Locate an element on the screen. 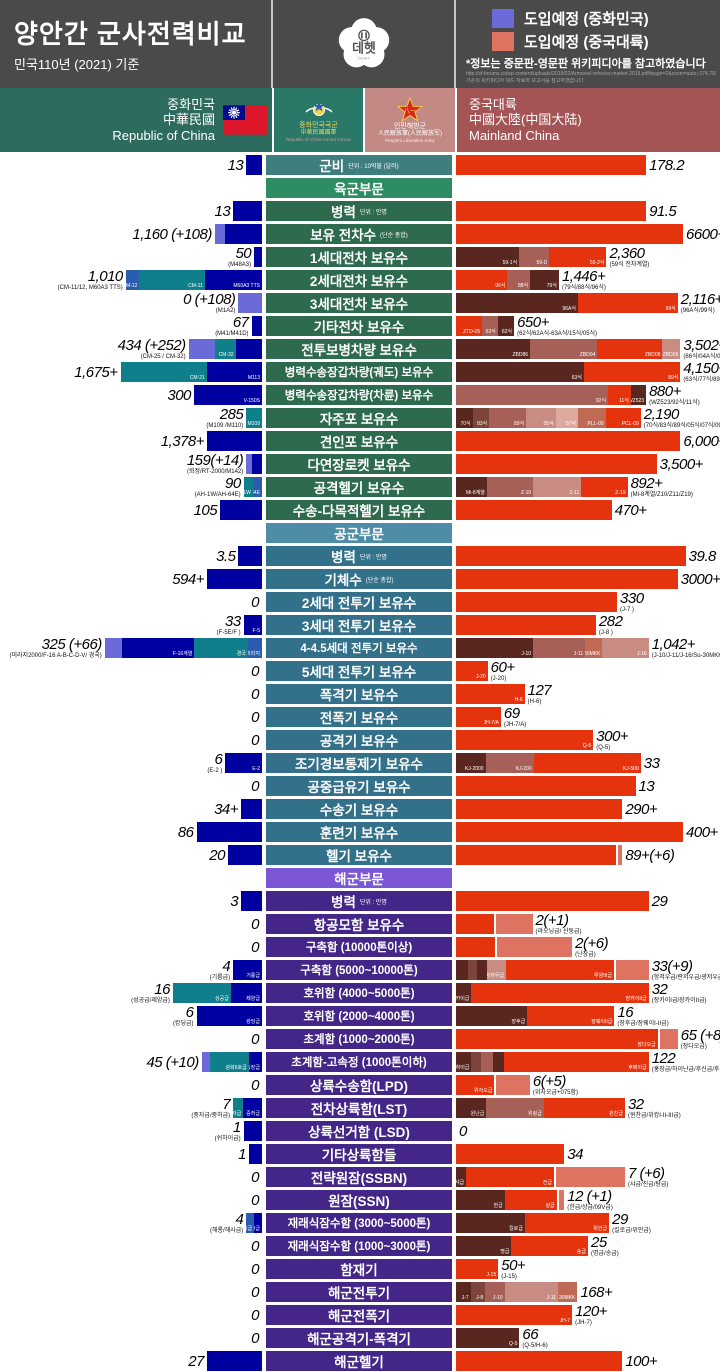 This screenshot has width=720, height=1372. prc-value: 13 is located at coordinates (646, 786).